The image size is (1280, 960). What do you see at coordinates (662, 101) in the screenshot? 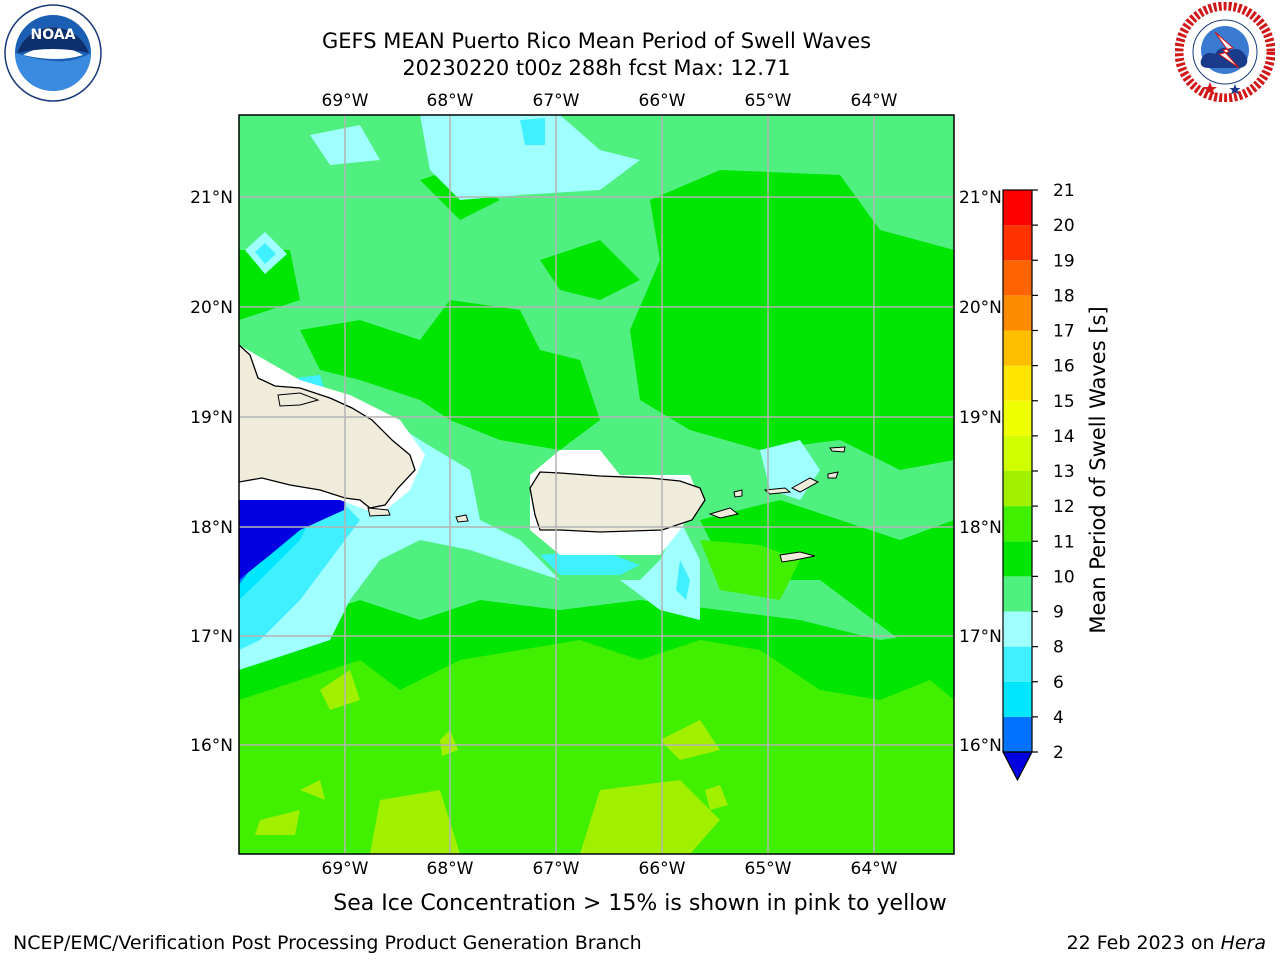
I see `lon-label-top: 66°W` at bounding box center [662, 101].